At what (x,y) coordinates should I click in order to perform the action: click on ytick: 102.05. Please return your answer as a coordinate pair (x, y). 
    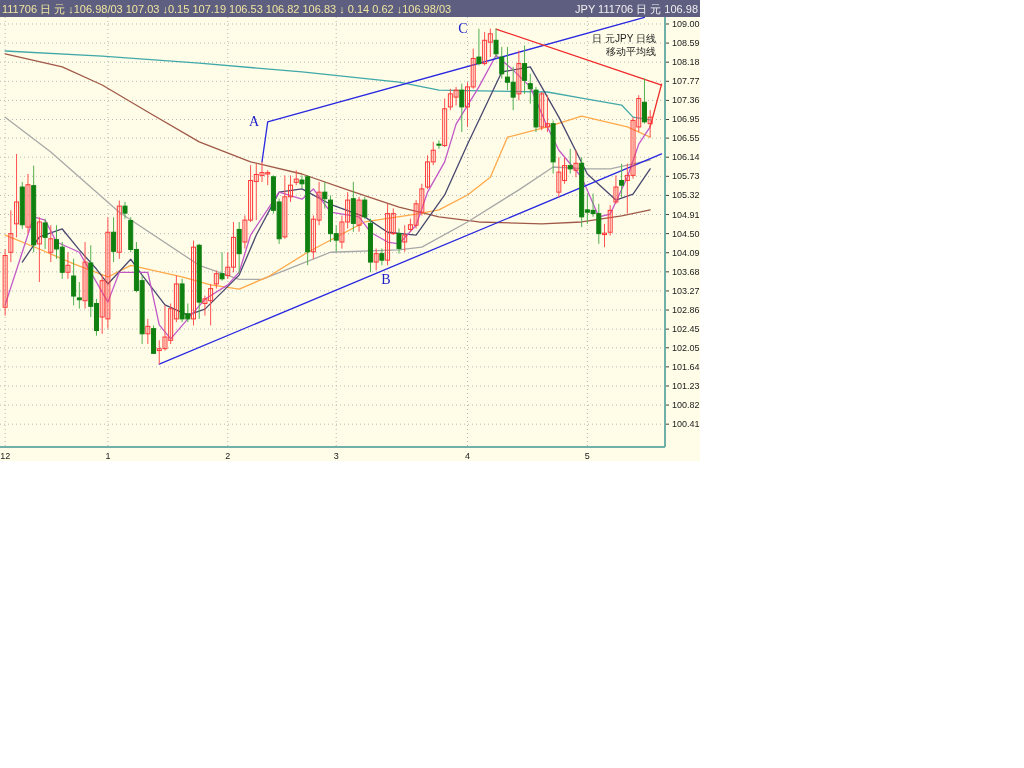
    Looking at the image, I should click on (686, 347).